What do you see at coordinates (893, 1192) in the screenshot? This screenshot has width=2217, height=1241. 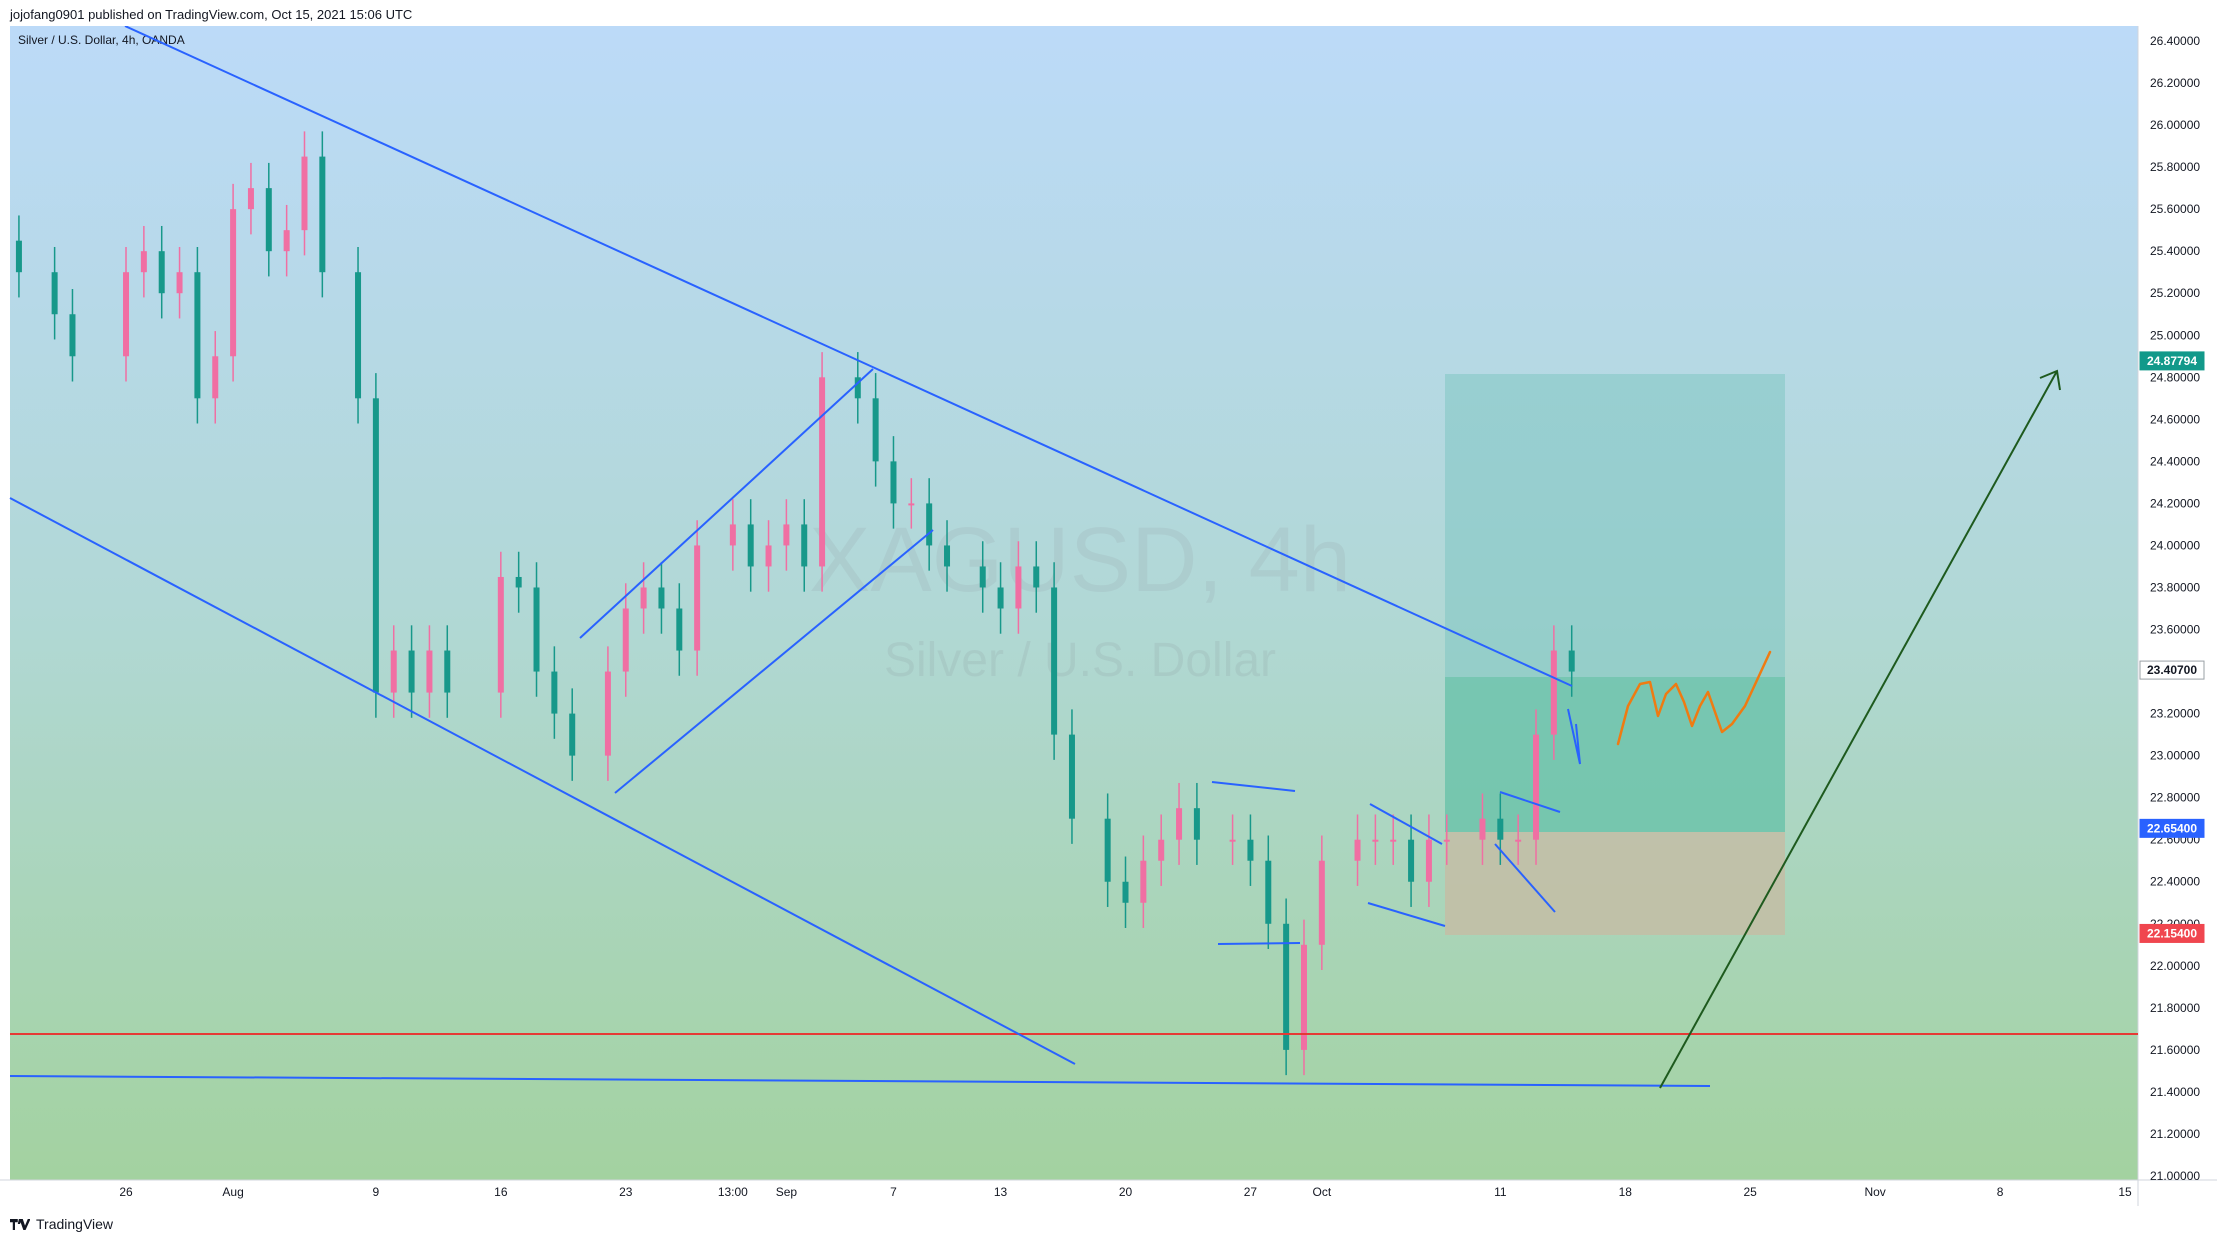 I see `time-tick-label: 7` at bounding box center [893, 1192].